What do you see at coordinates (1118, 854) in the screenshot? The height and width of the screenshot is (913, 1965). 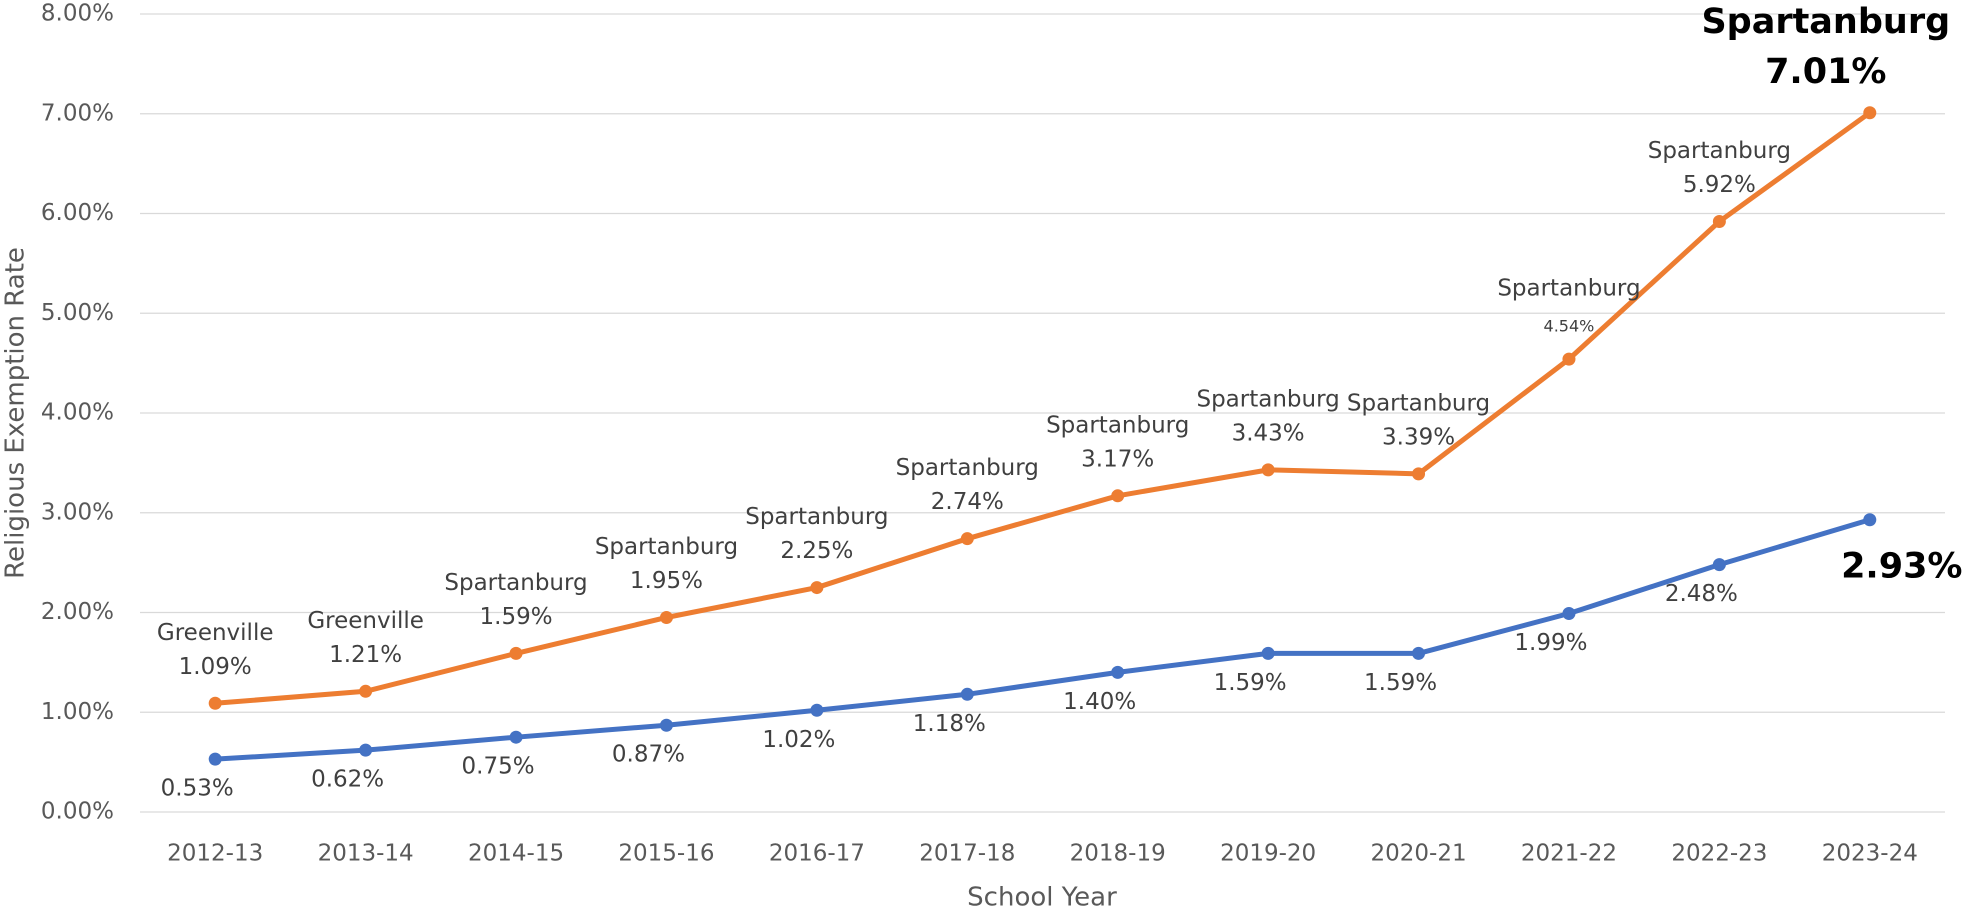 I see `x-tick-label: 2018-19` at bounding box center [1118, 854].